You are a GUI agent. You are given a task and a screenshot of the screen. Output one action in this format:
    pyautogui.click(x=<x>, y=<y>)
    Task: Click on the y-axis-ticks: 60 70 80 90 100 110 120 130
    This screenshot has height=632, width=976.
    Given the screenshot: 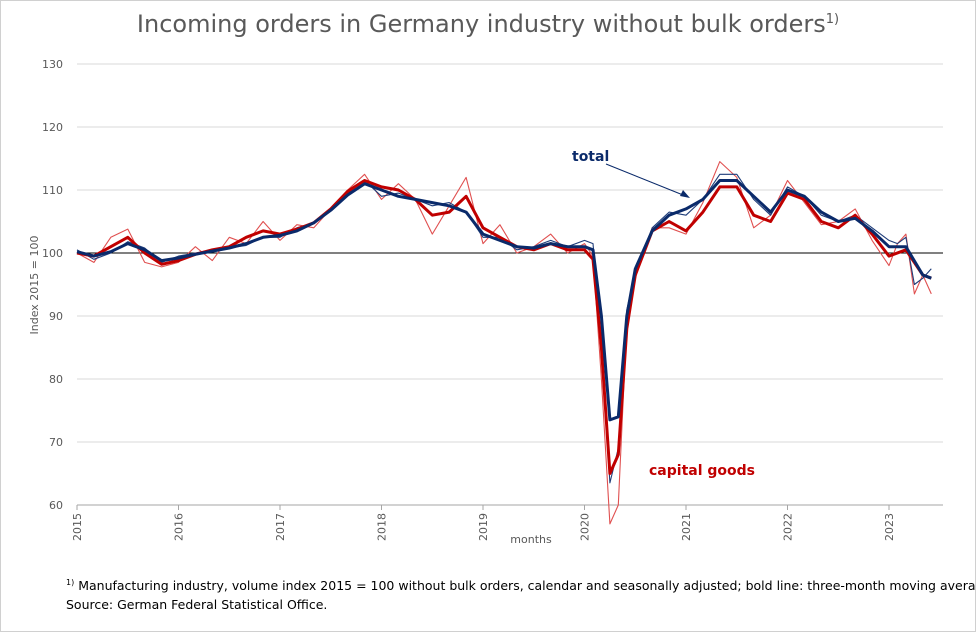 What is the action you would take?
    pyautogui.click(x=52, y=285)
    